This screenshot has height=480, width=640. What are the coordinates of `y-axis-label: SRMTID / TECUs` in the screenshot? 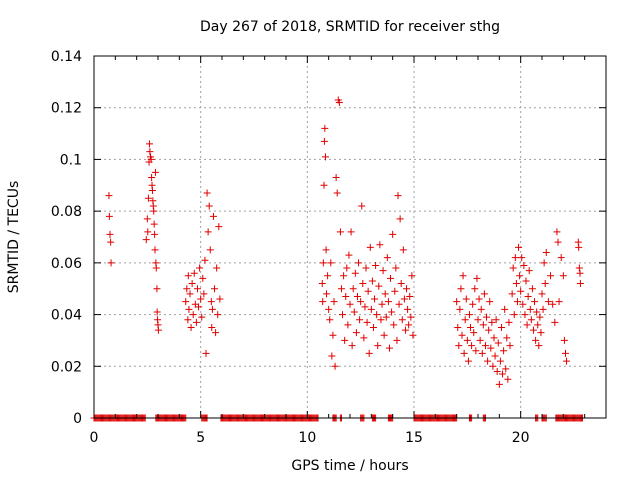 It's located at (14, 237).